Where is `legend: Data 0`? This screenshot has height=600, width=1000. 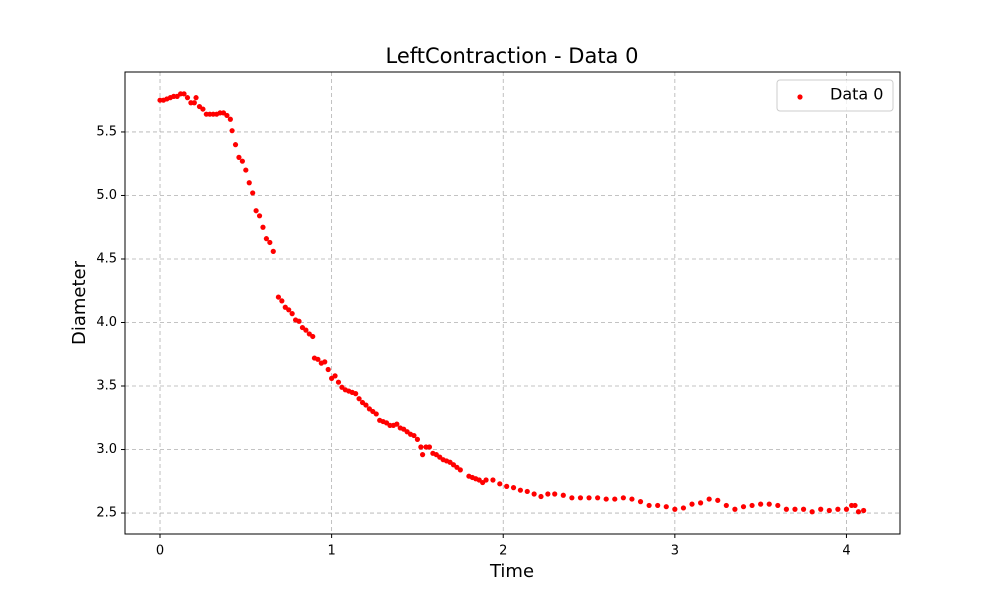 legend: Data 0 is located at coordinates (835, 95).